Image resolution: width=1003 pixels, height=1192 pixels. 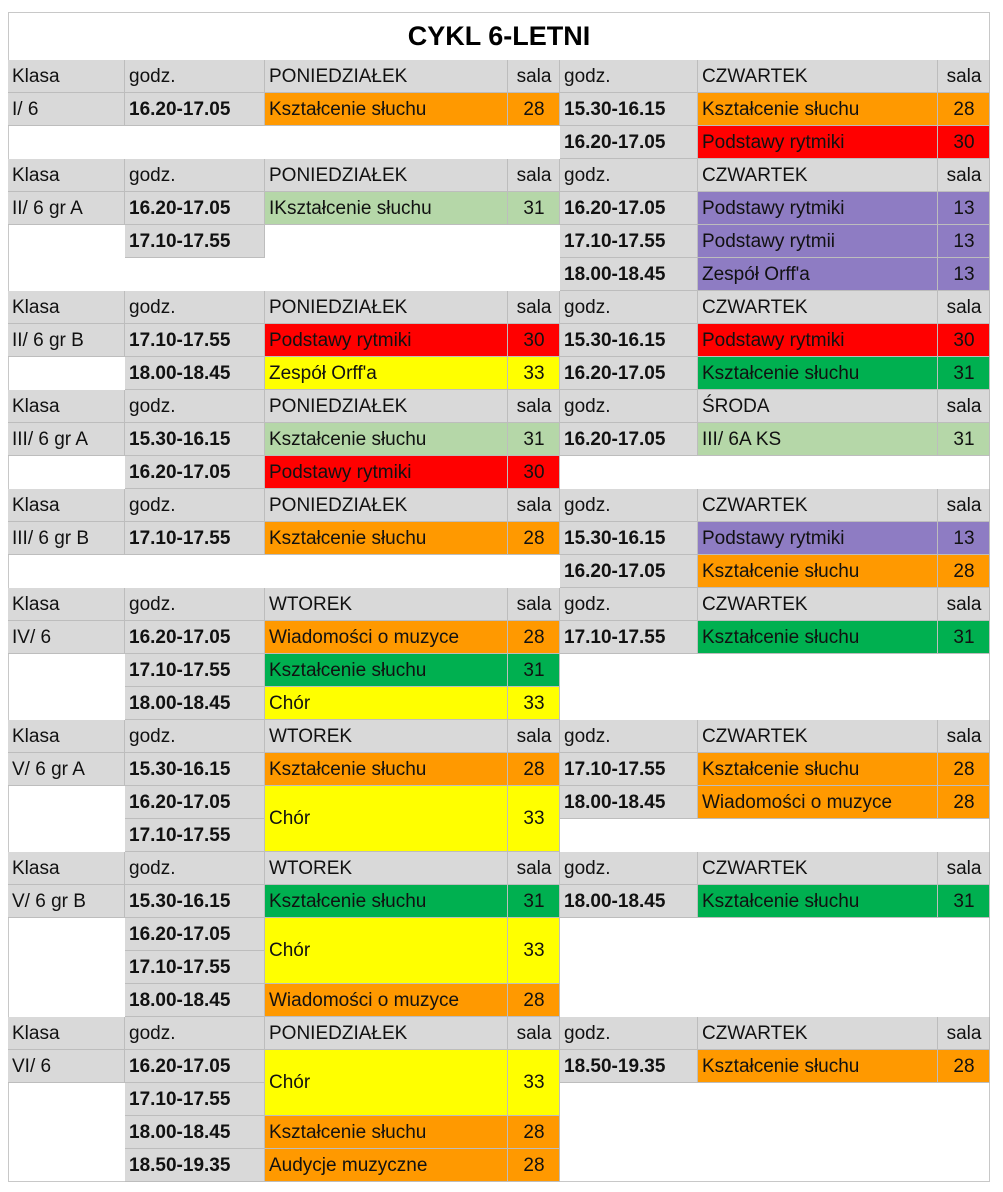 What do you see at coordinates (386, 604) in the screenshot?
I see `day-header: WTOREK` at bounding box center [386, 604].